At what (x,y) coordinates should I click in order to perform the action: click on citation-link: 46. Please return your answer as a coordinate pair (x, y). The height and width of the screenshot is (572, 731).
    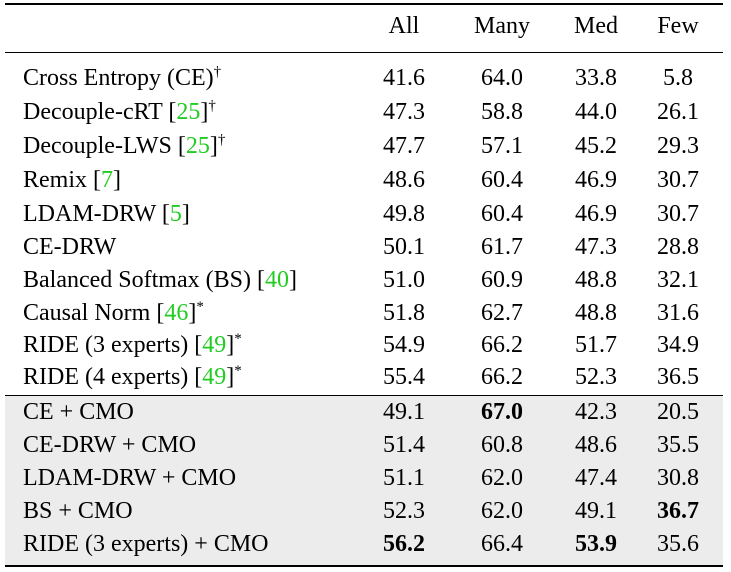
    Looking at the image, I should click on (176, 313).